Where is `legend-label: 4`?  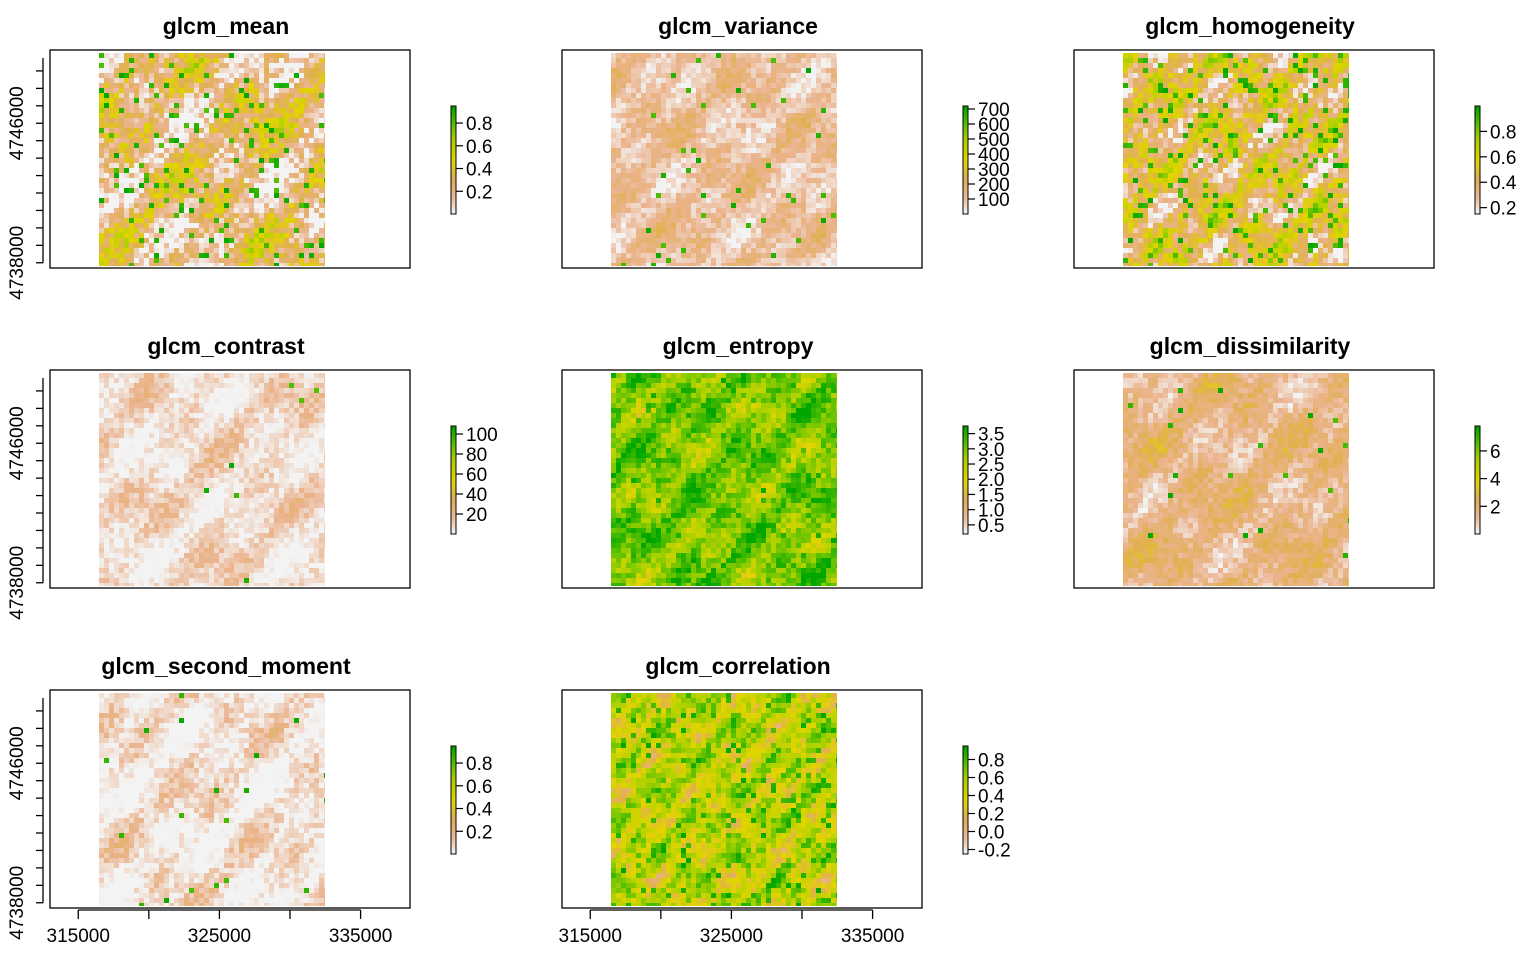 legend-label: 4 is located at coordinates (1495, 480).